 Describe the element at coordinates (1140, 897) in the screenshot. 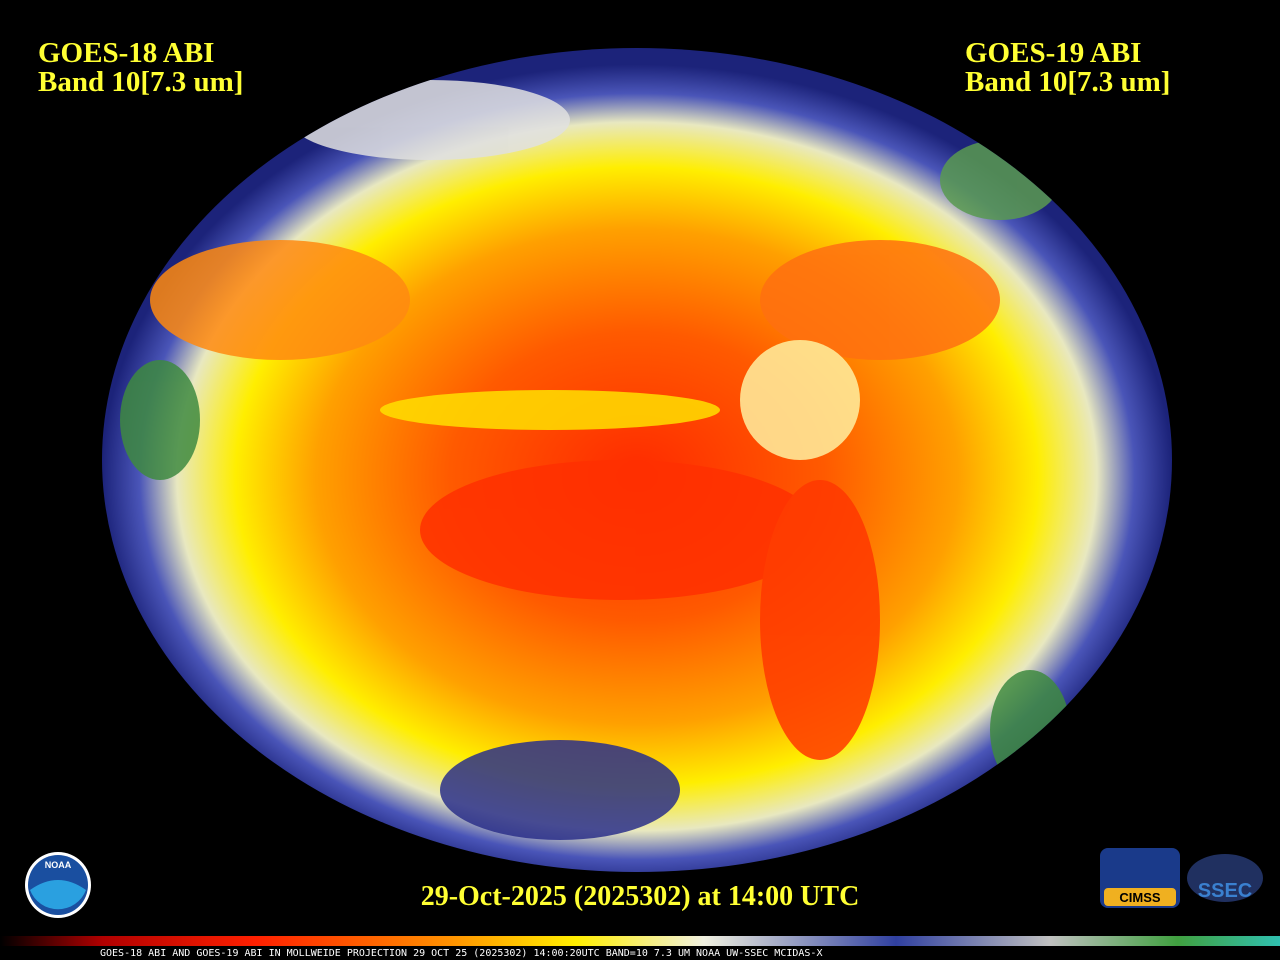

I see `cimss-text: CIMSS` at that location.